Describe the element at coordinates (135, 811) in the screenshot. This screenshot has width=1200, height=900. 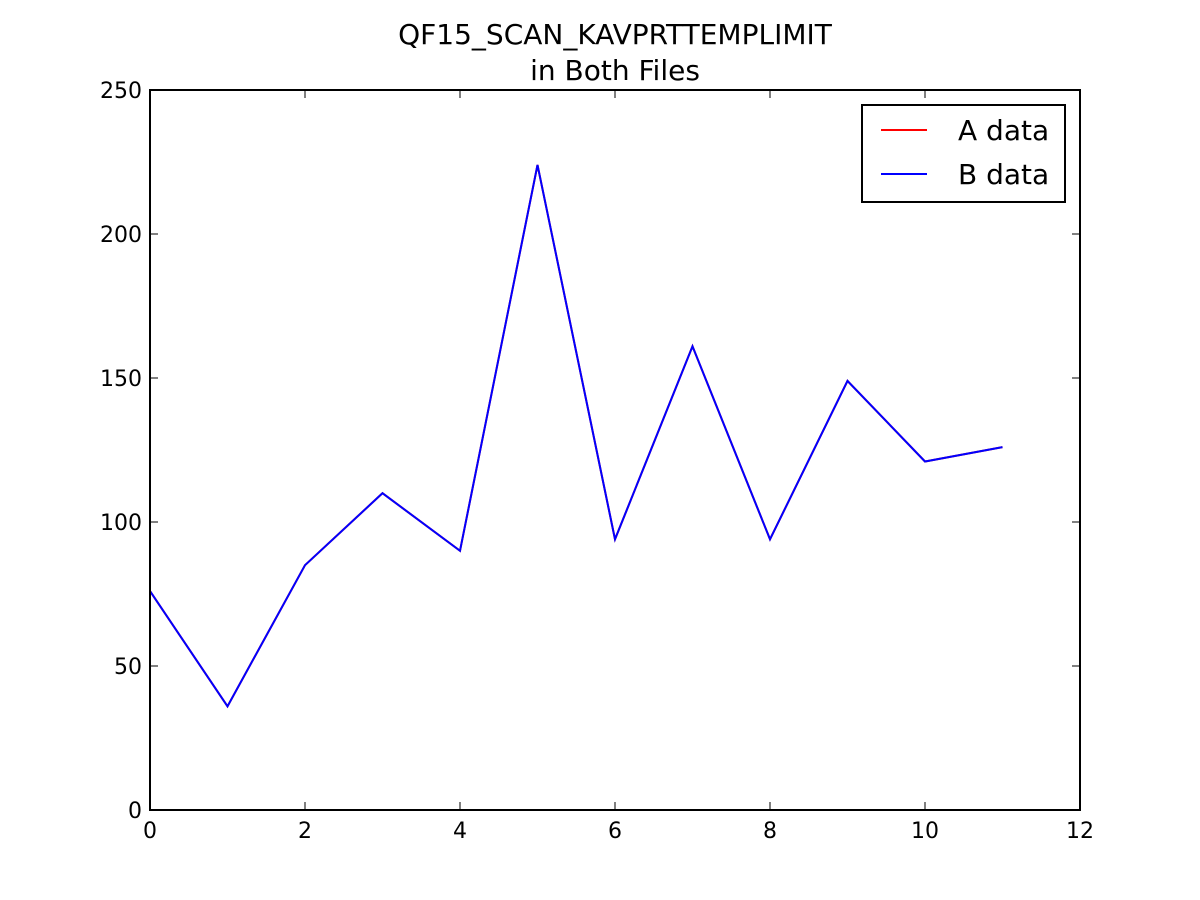
I see `y-tick-label: 0` at that location.